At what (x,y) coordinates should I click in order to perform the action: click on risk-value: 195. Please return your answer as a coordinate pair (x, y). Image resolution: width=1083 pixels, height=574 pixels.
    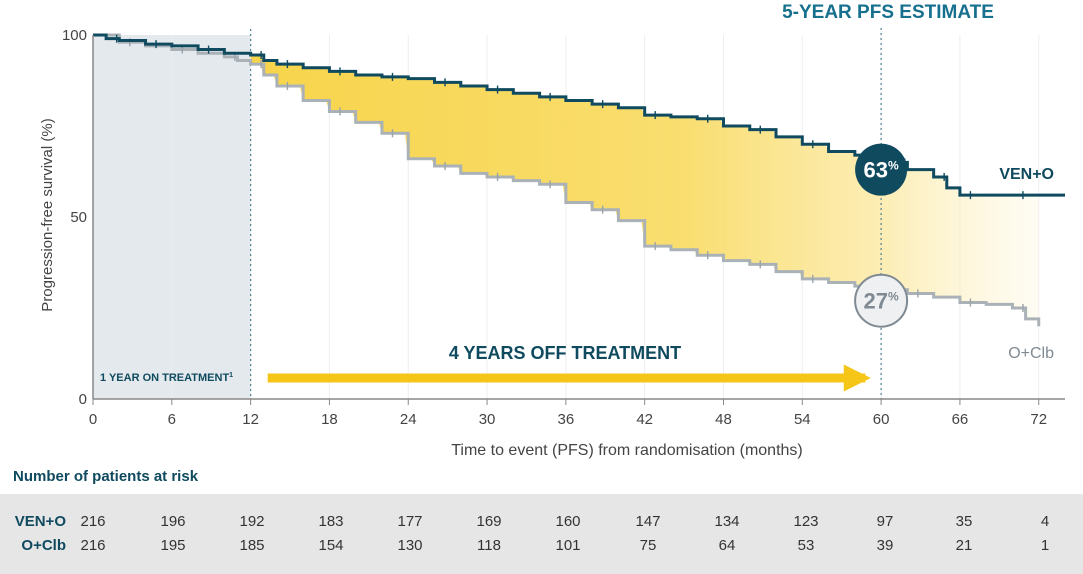
    Looking at the image, I should click on (173, 545).